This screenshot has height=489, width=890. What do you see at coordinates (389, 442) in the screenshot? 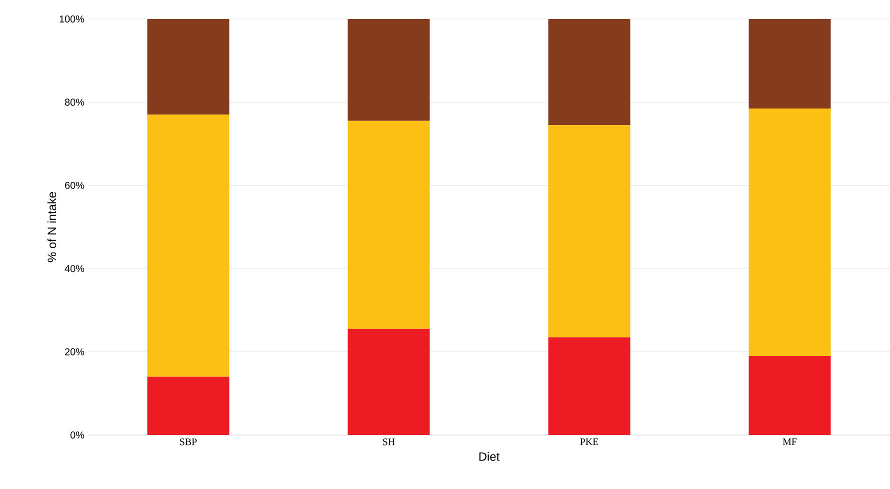
I see `x-tick-label: SH` at bounding box center [389, 442].